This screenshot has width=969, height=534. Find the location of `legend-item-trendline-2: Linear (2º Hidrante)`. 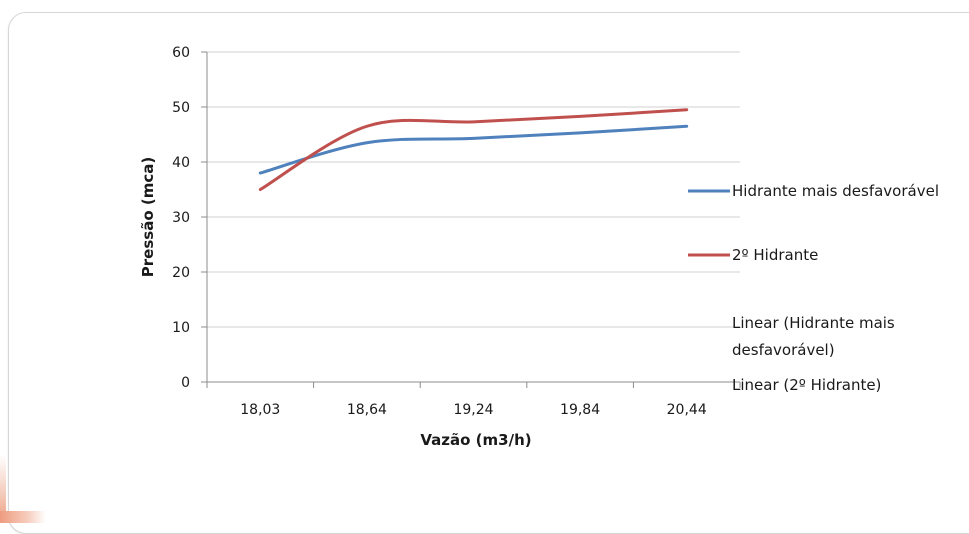

legend-item-trendline-2: Linear (2º Hidrante) is located at coordinates (806, 385).